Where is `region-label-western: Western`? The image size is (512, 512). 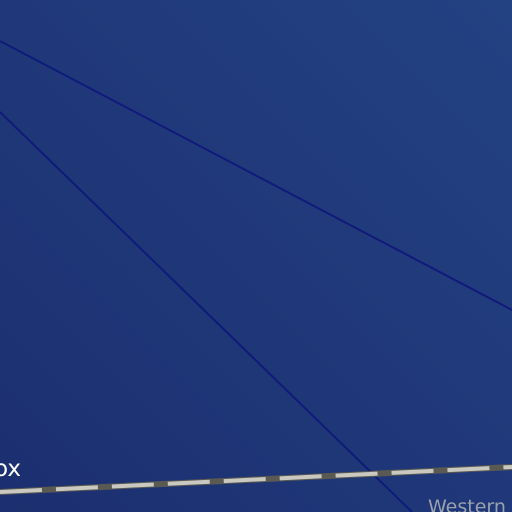
region-label-western: Western is located at coordinates (467, 504).